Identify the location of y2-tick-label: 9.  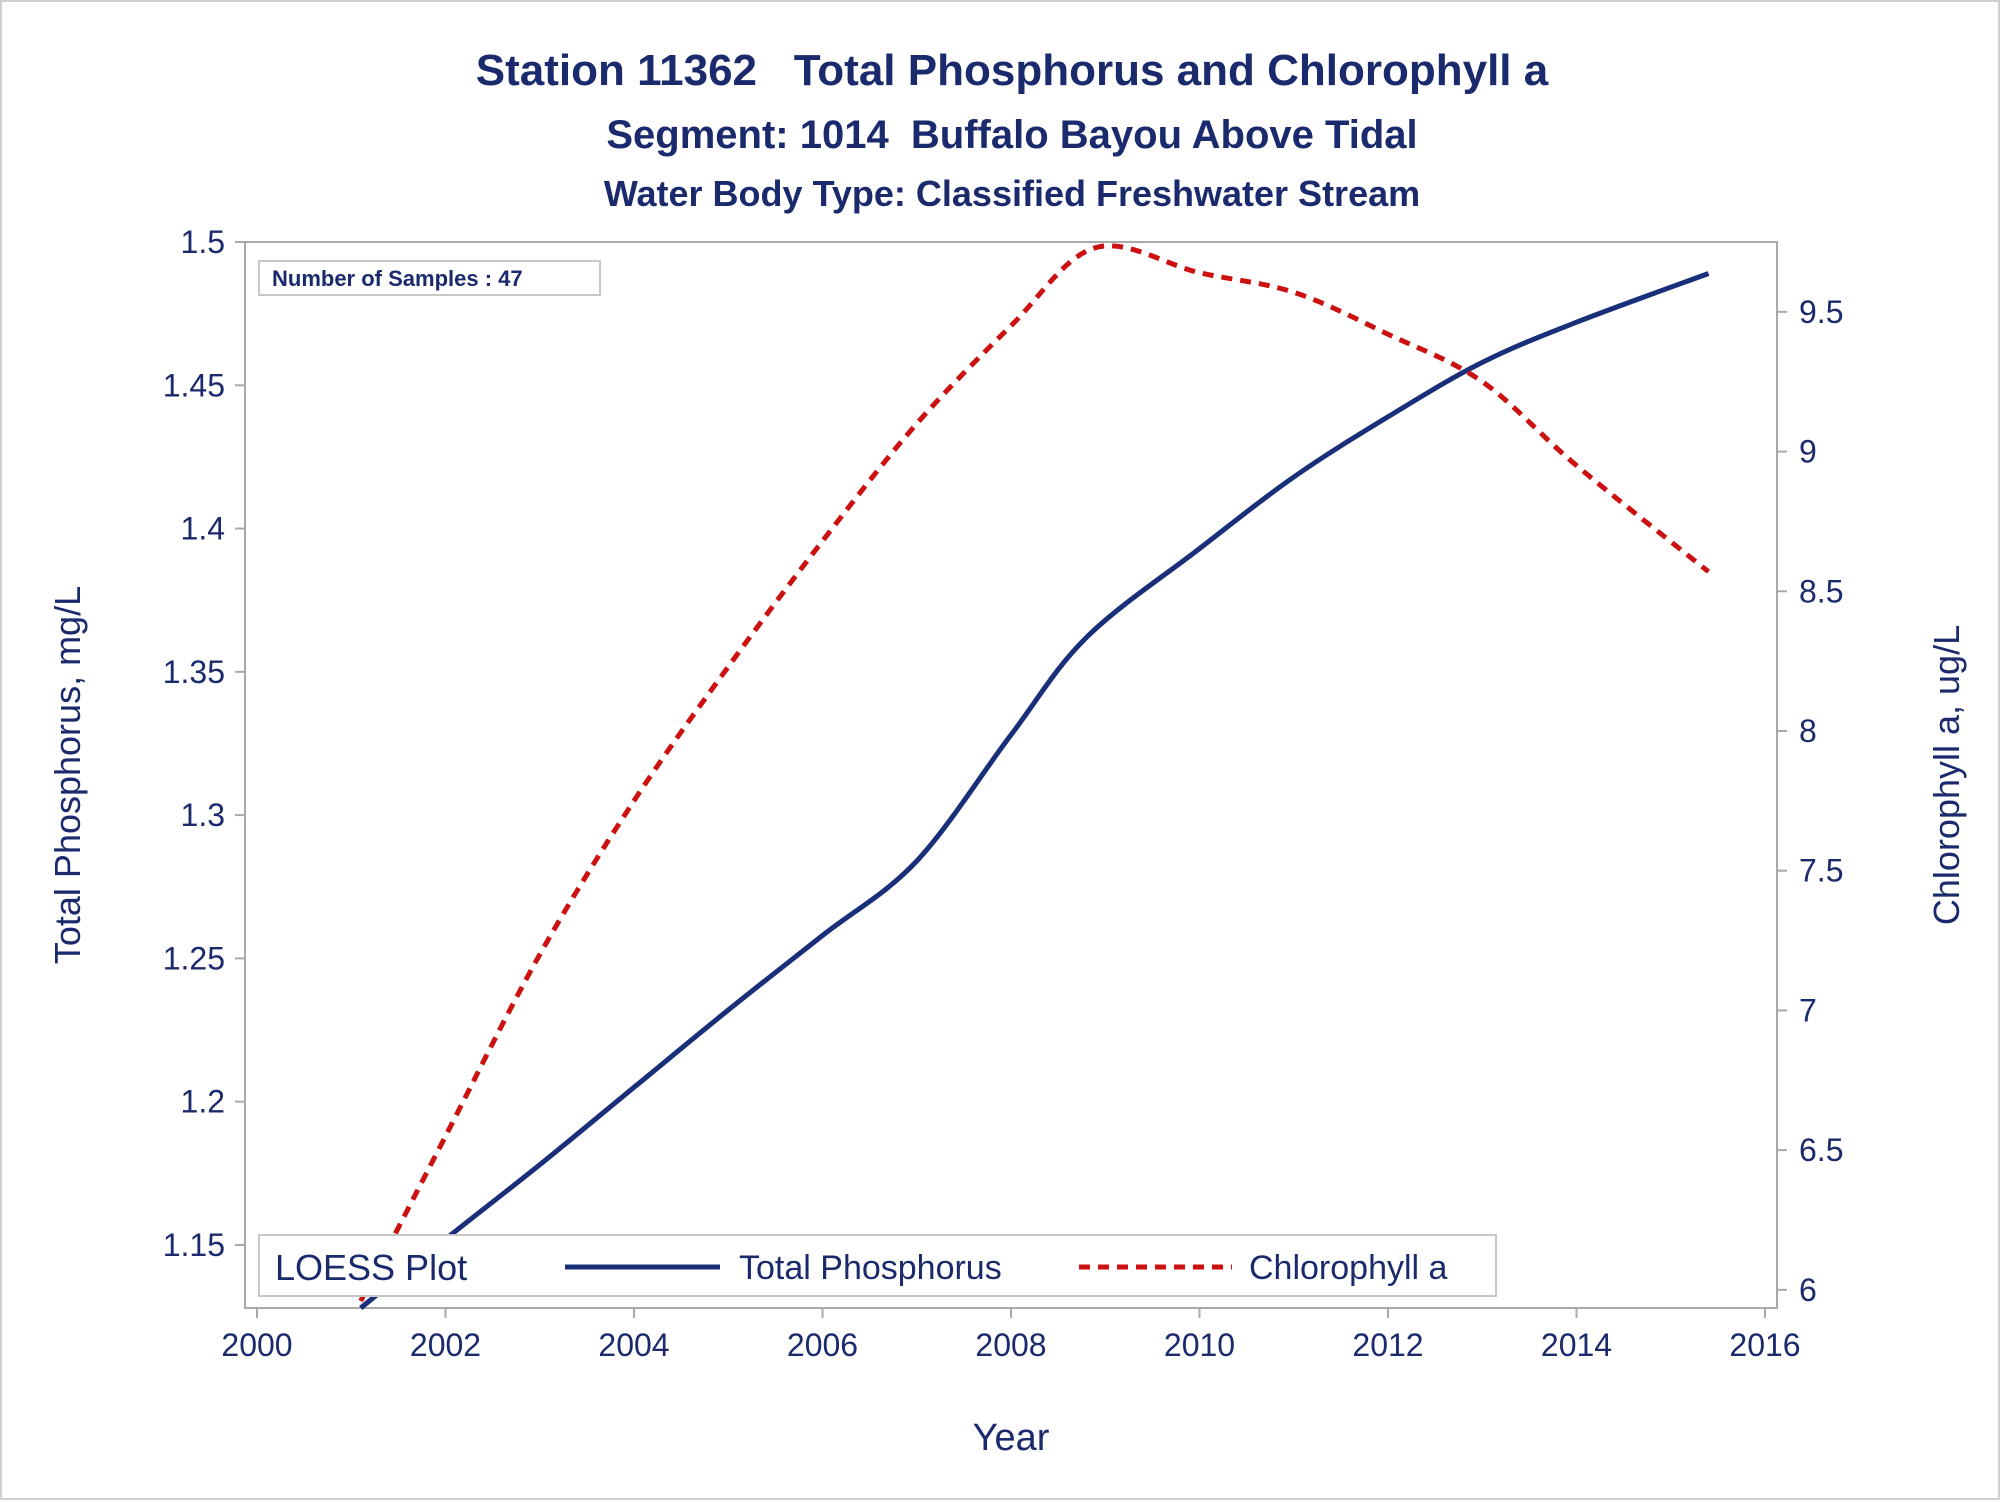
(1808, 452).